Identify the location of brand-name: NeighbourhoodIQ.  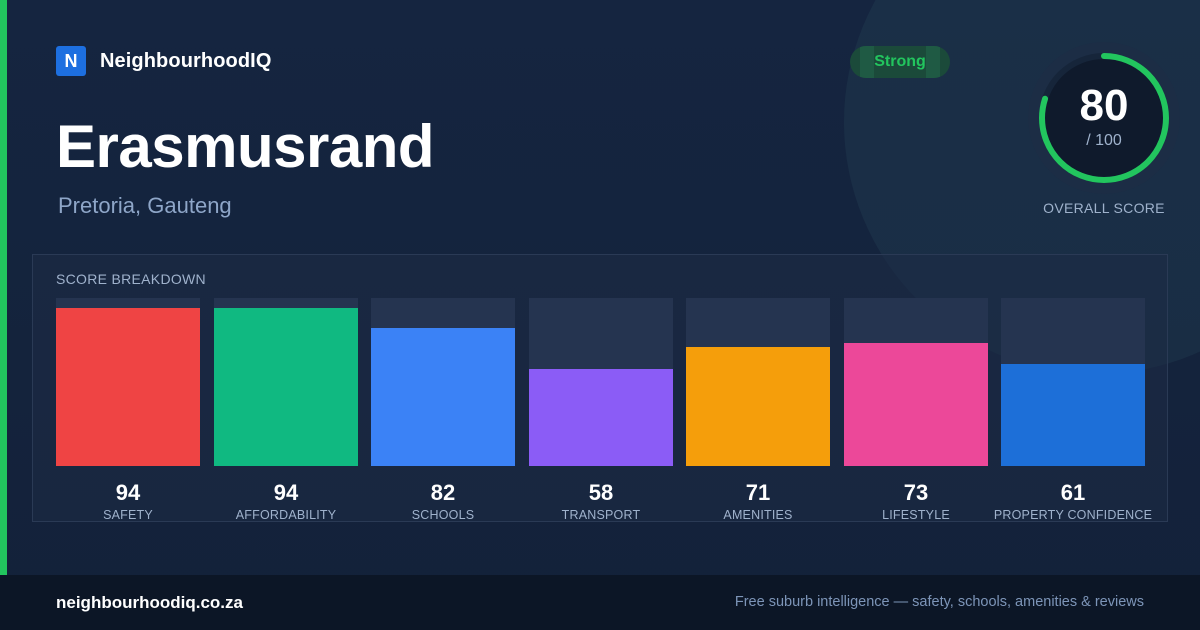
(186, 60).